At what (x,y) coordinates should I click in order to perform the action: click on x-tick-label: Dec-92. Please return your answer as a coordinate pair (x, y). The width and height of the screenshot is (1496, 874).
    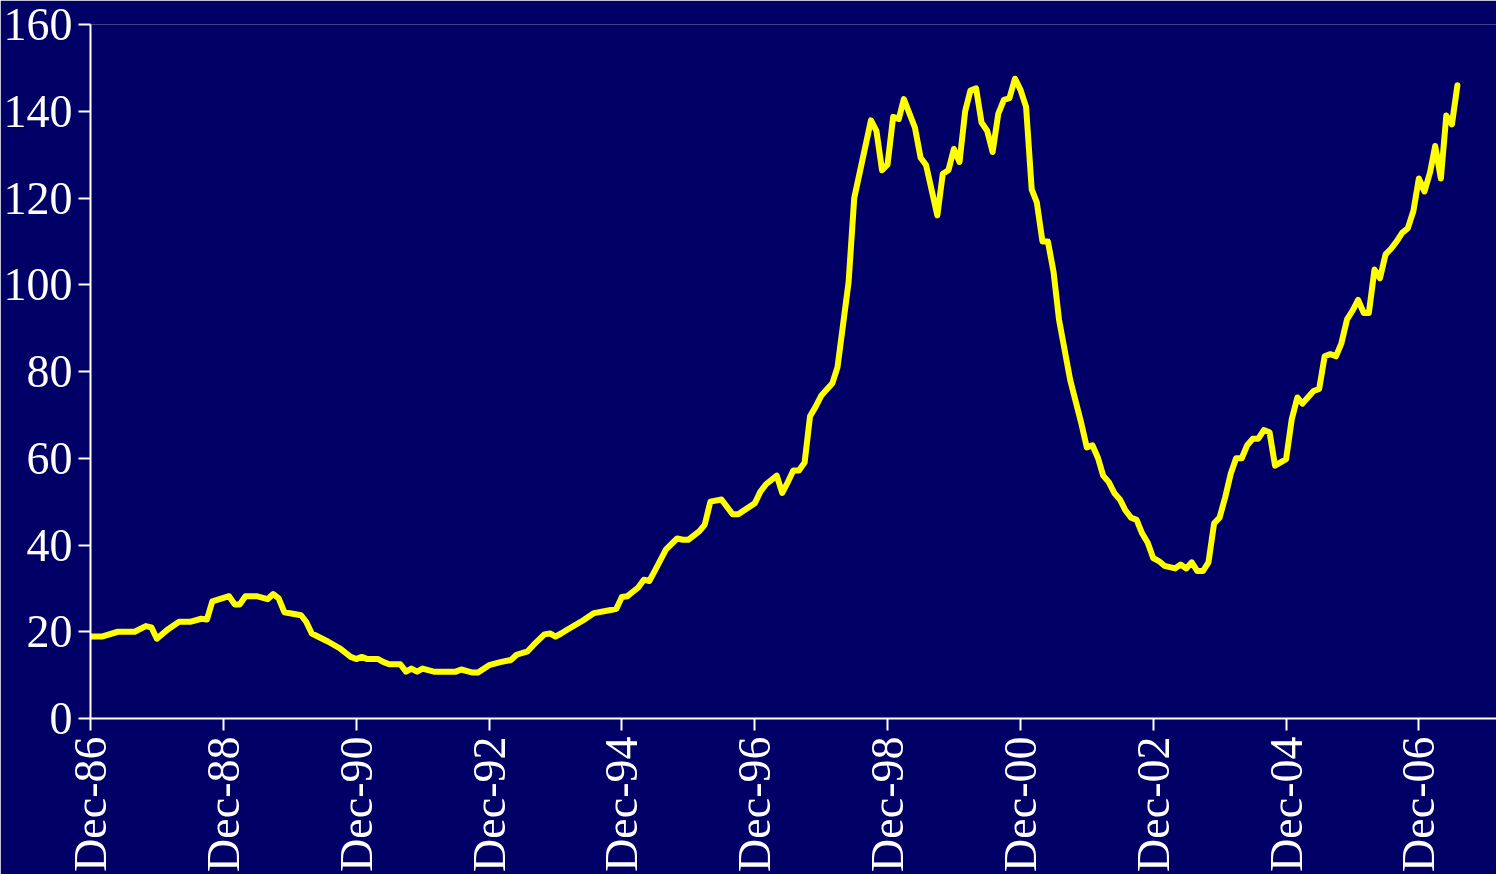
    Looking at the image, I should click on (489, 804).